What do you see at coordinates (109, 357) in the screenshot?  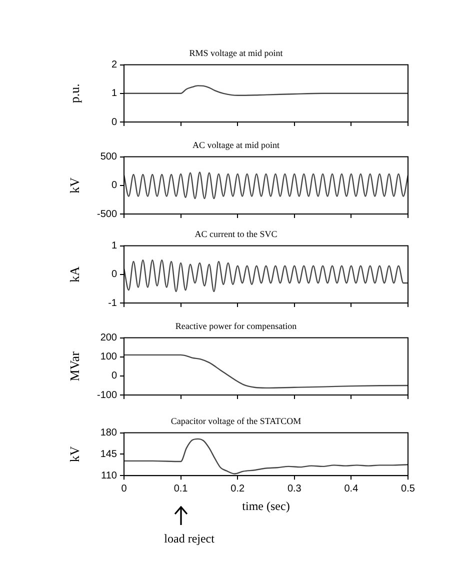 I see `y-tick-label: 100` at bounding box center [109, 357].